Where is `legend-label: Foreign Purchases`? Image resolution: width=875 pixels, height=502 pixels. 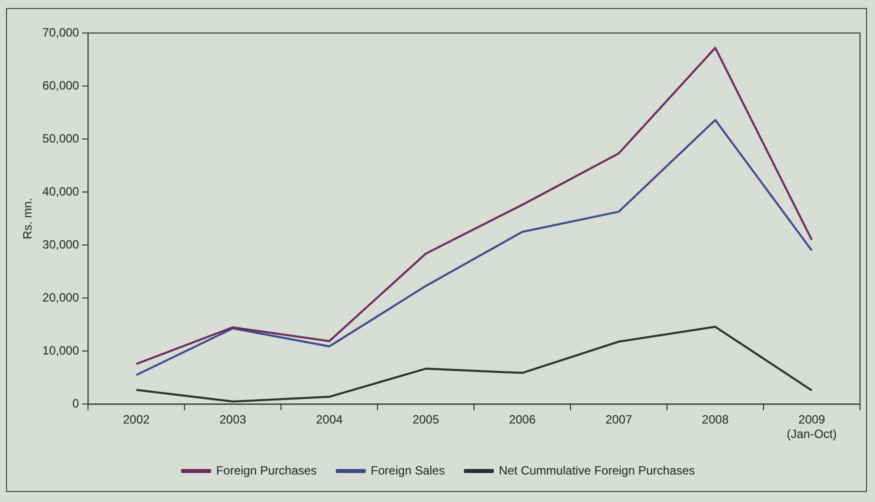 legend-label: Foreign Purchases is located at coordinates (266, 470).